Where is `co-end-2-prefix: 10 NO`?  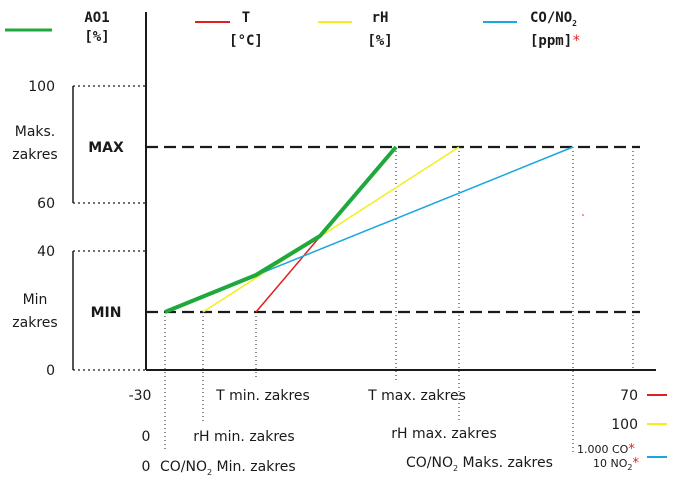 co-end-2-prefix: 10 NO is located at coordinates (610, 463).